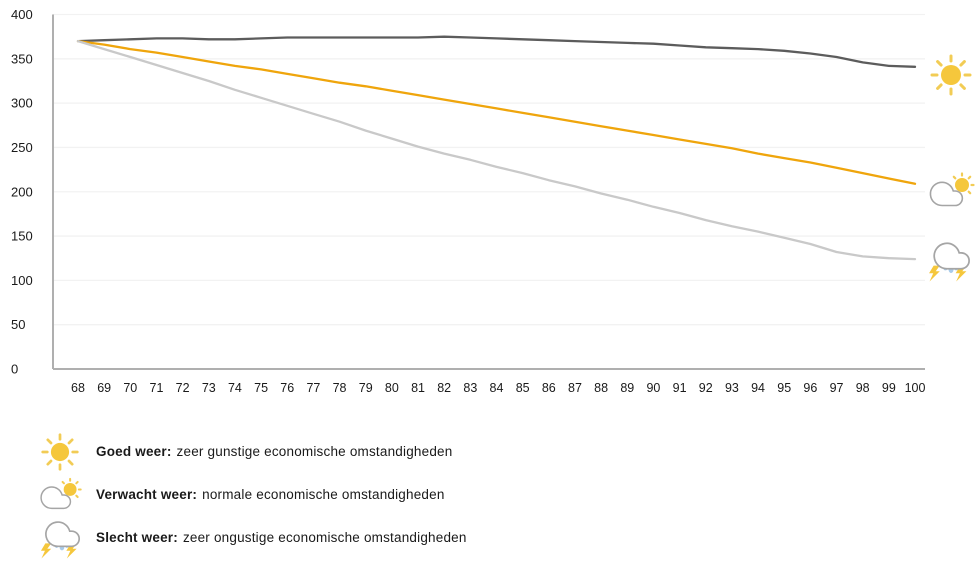 This screenshot has height=562, width=976. What do you see at coordinates (313, 388) in the screenshot?
I see `svg-text: 77` at bounding box center [313, 388].